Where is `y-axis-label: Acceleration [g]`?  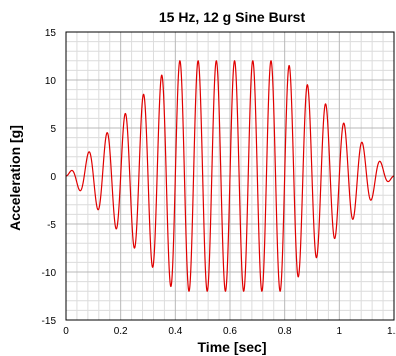 y-axis-label: Acceleration [g] is located at coordinates (15, 178).